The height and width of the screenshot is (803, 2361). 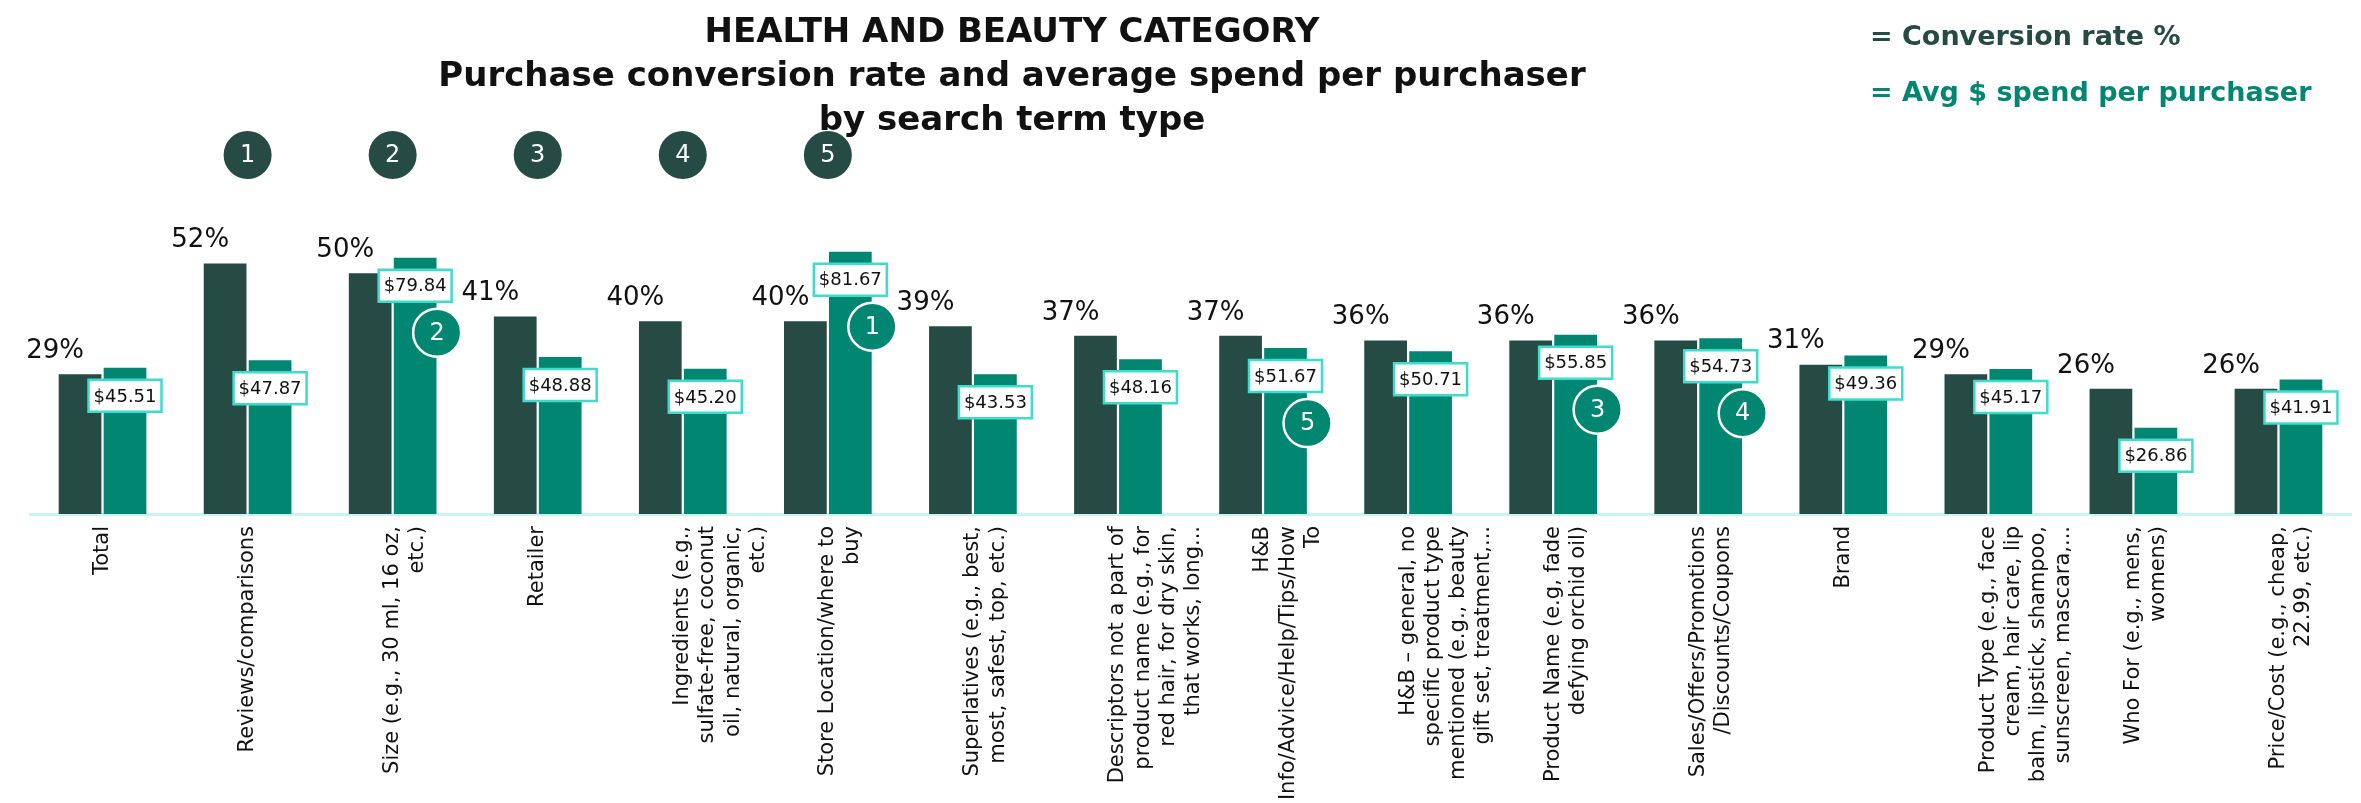 I want to click on x-tick-label: Product Name (e.g, fade defying orchid oil), so click(x=1564, y=654).